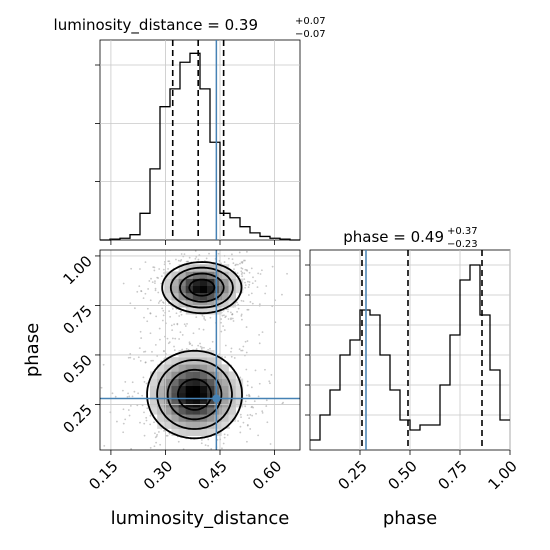 The width and height of the screenshot is (550, 550). What do you see at coordinates (422, 350) in the screenshot?
I see `hist2-quantile-lines` at bounding box center [422, 350].